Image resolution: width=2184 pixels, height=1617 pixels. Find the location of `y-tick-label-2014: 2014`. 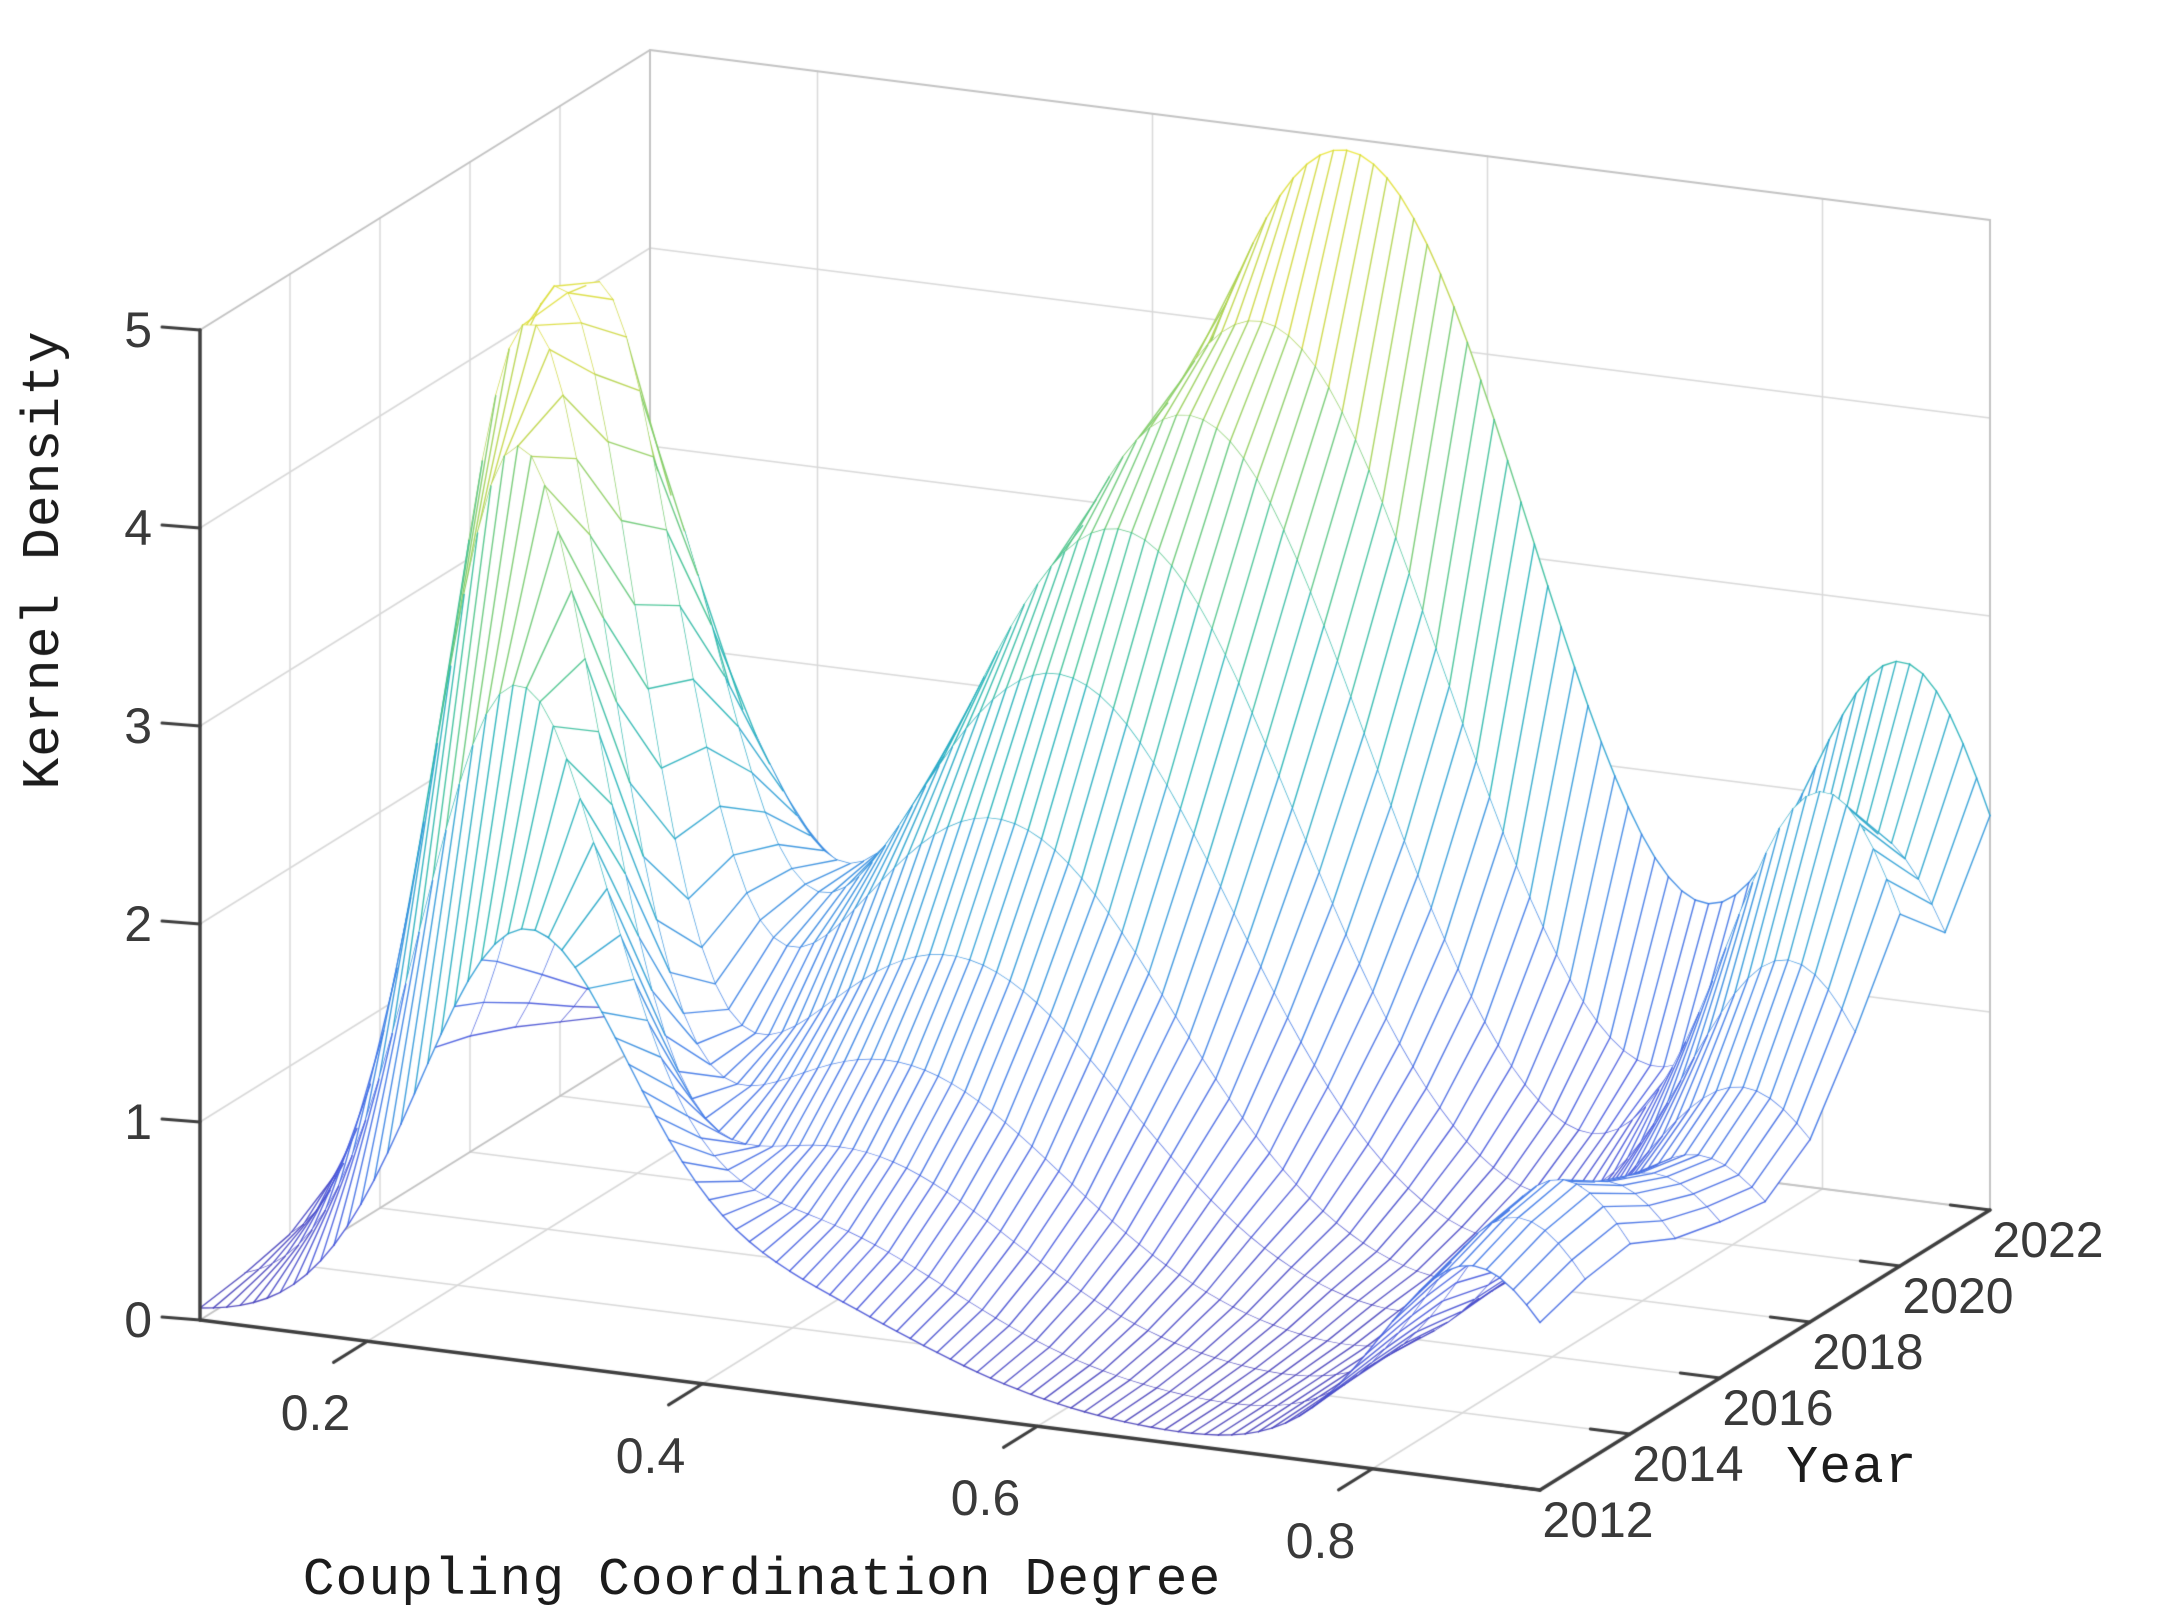

y-tick-label-2014: 2014 is located at coordinates (1688, 1464).